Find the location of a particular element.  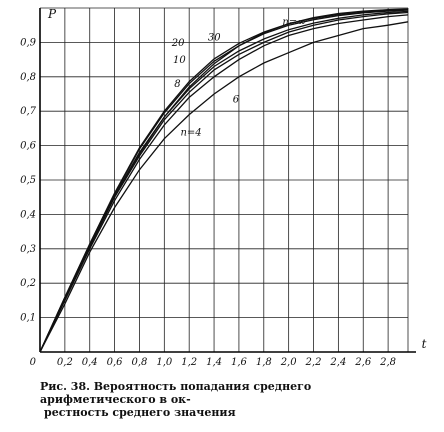

y-tick-label-2: 0,3 is located at coordinates (28, 249).